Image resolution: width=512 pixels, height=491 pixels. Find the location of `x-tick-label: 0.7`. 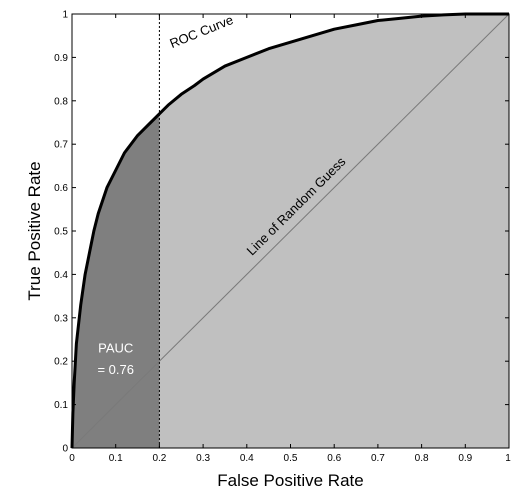

x-tick-label: 0.7 is located at coordinates (378, 458).